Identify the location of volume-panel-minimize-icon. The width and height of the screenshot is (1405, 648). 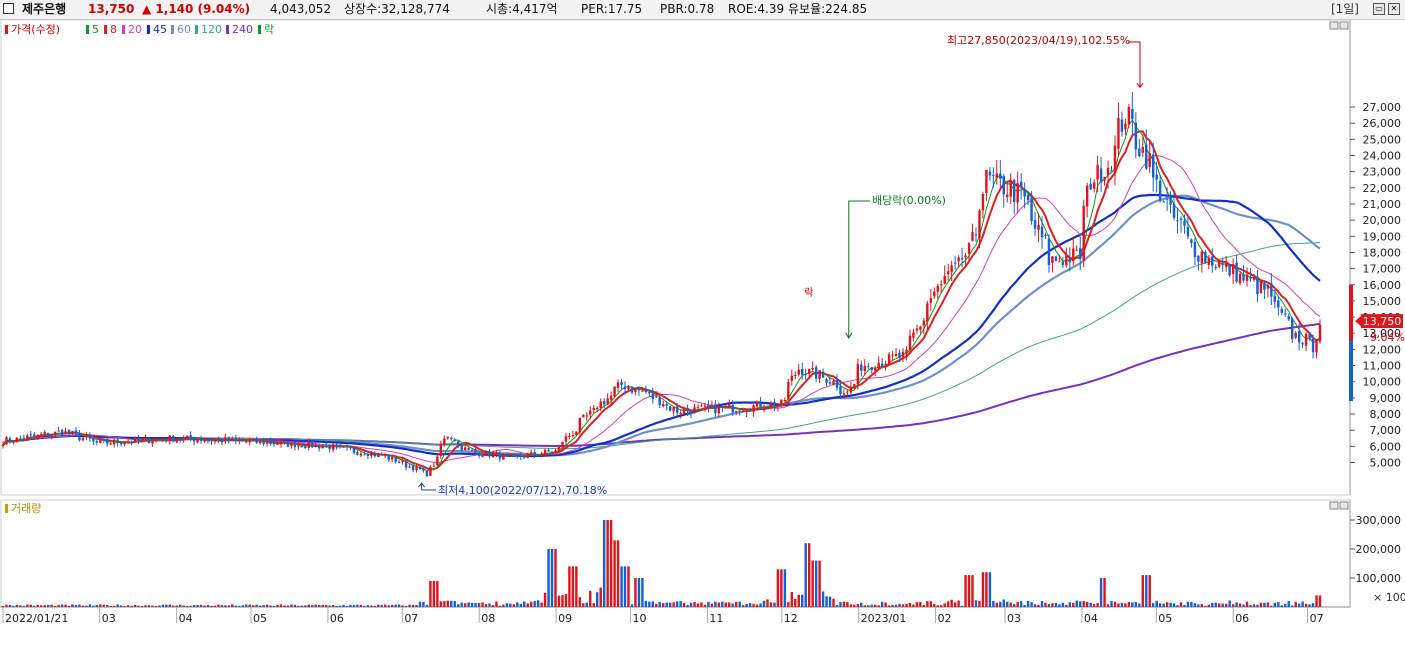
(1334, 505).